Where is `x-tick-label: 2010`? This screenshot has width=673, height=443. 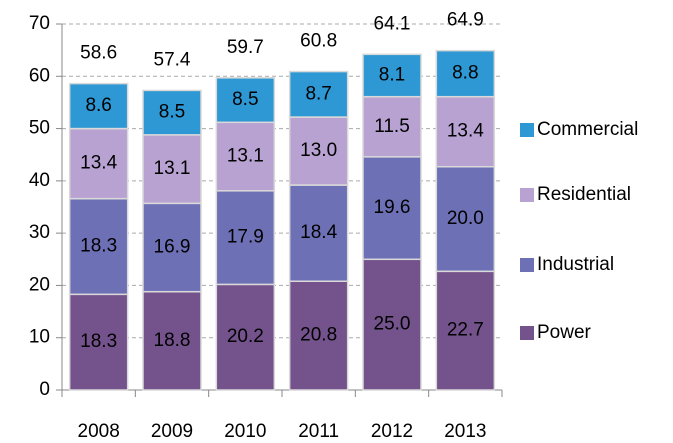
x-tick-label: 2010 is located at coordinates (245, 431).